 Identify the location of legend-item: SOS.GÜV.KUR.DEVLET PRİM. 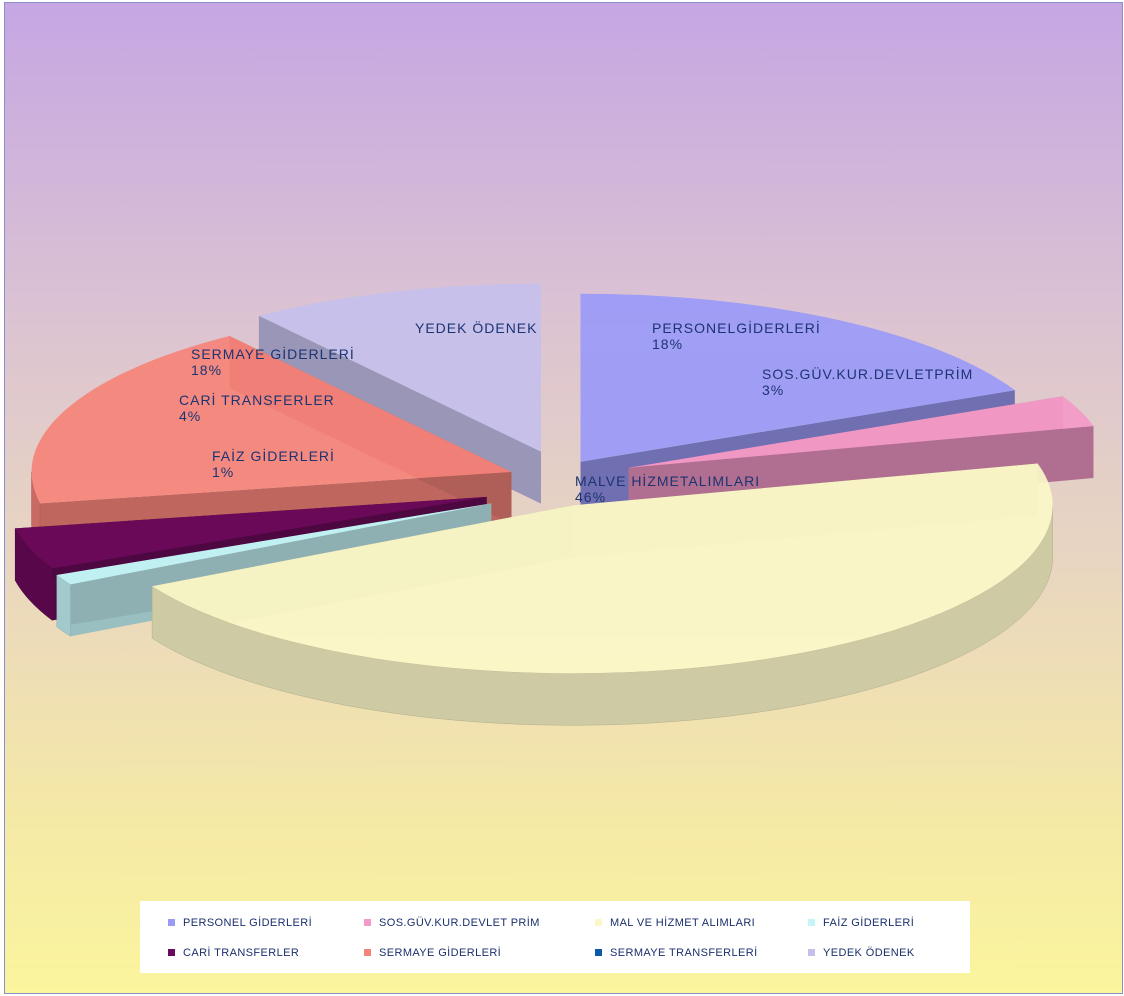
(452, 923).